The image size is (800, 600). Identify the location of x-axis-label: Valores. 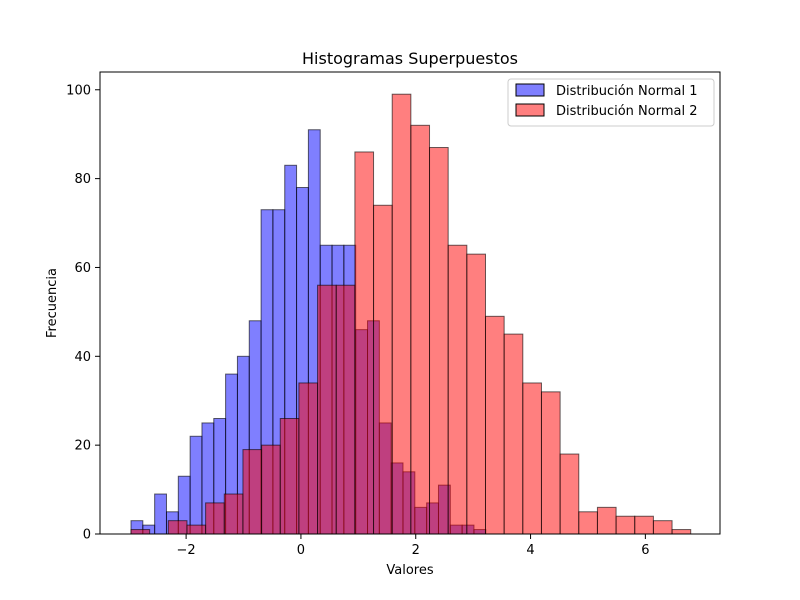
(409, 570).